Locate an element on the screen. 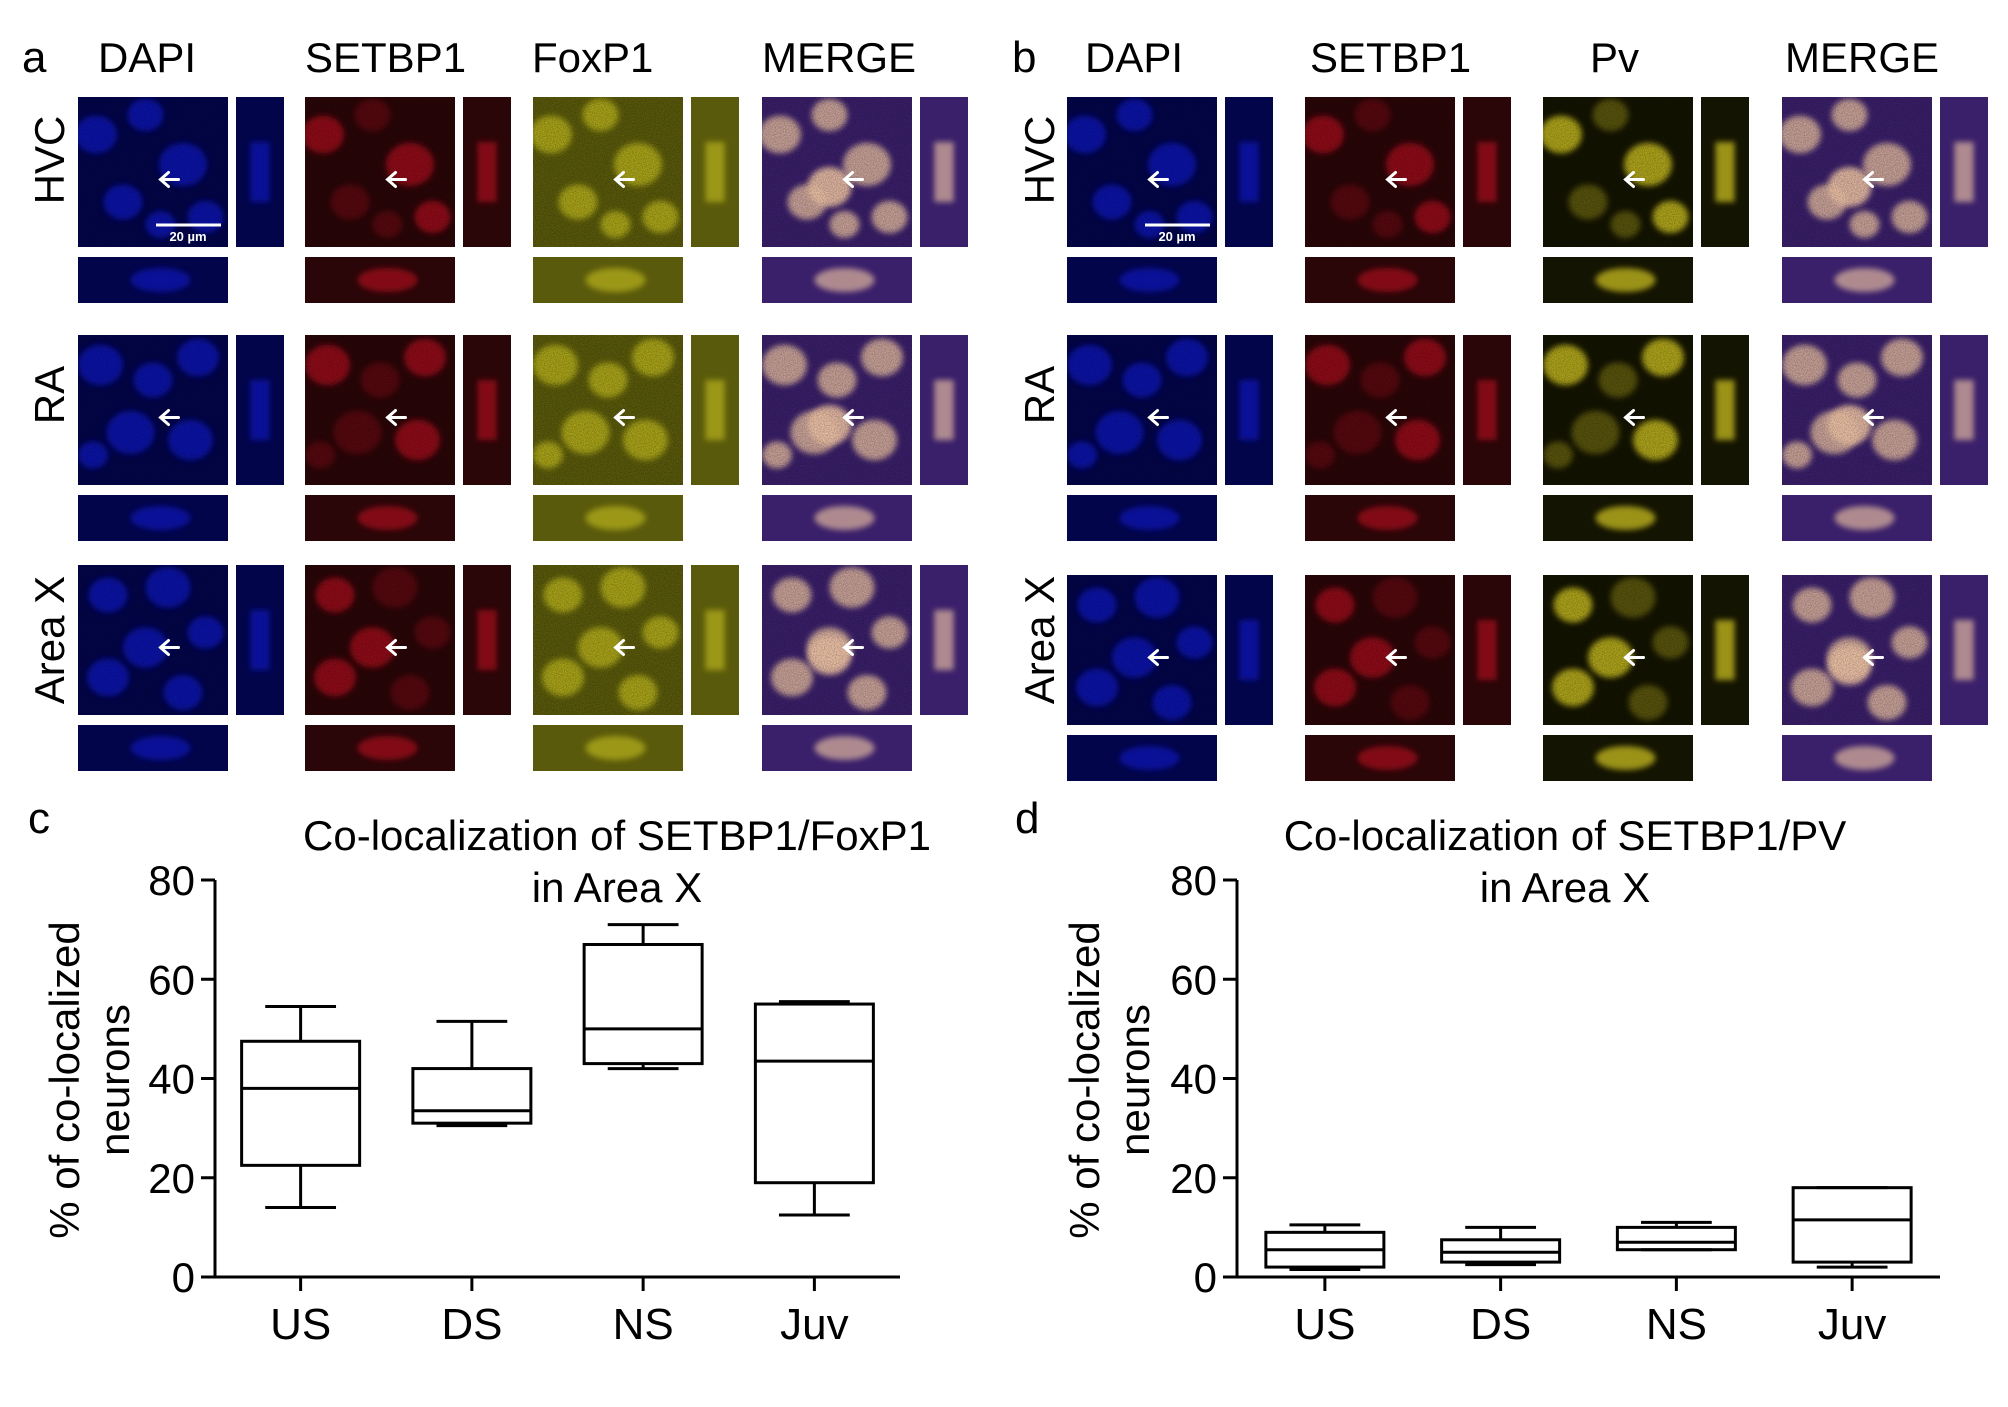  micrograph-a-hvc-dapi: 20 µm is located at coordinates (181, 200).